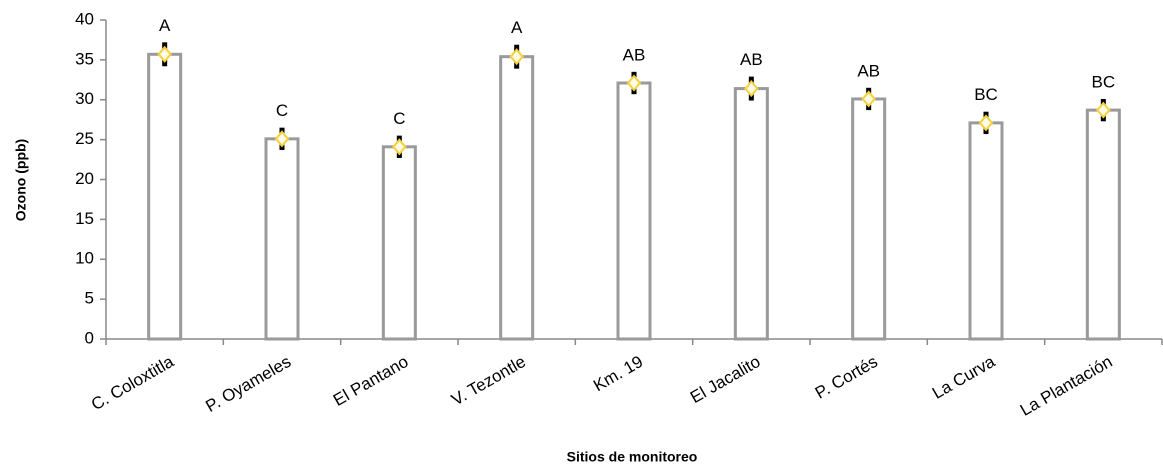 Image resolution: width=1163 pixels, height=469 pixels. Describe the element at coordinates (632, 457) in the screenshot. I see `x-axis-title: Sitios de monitoreo` at that location.